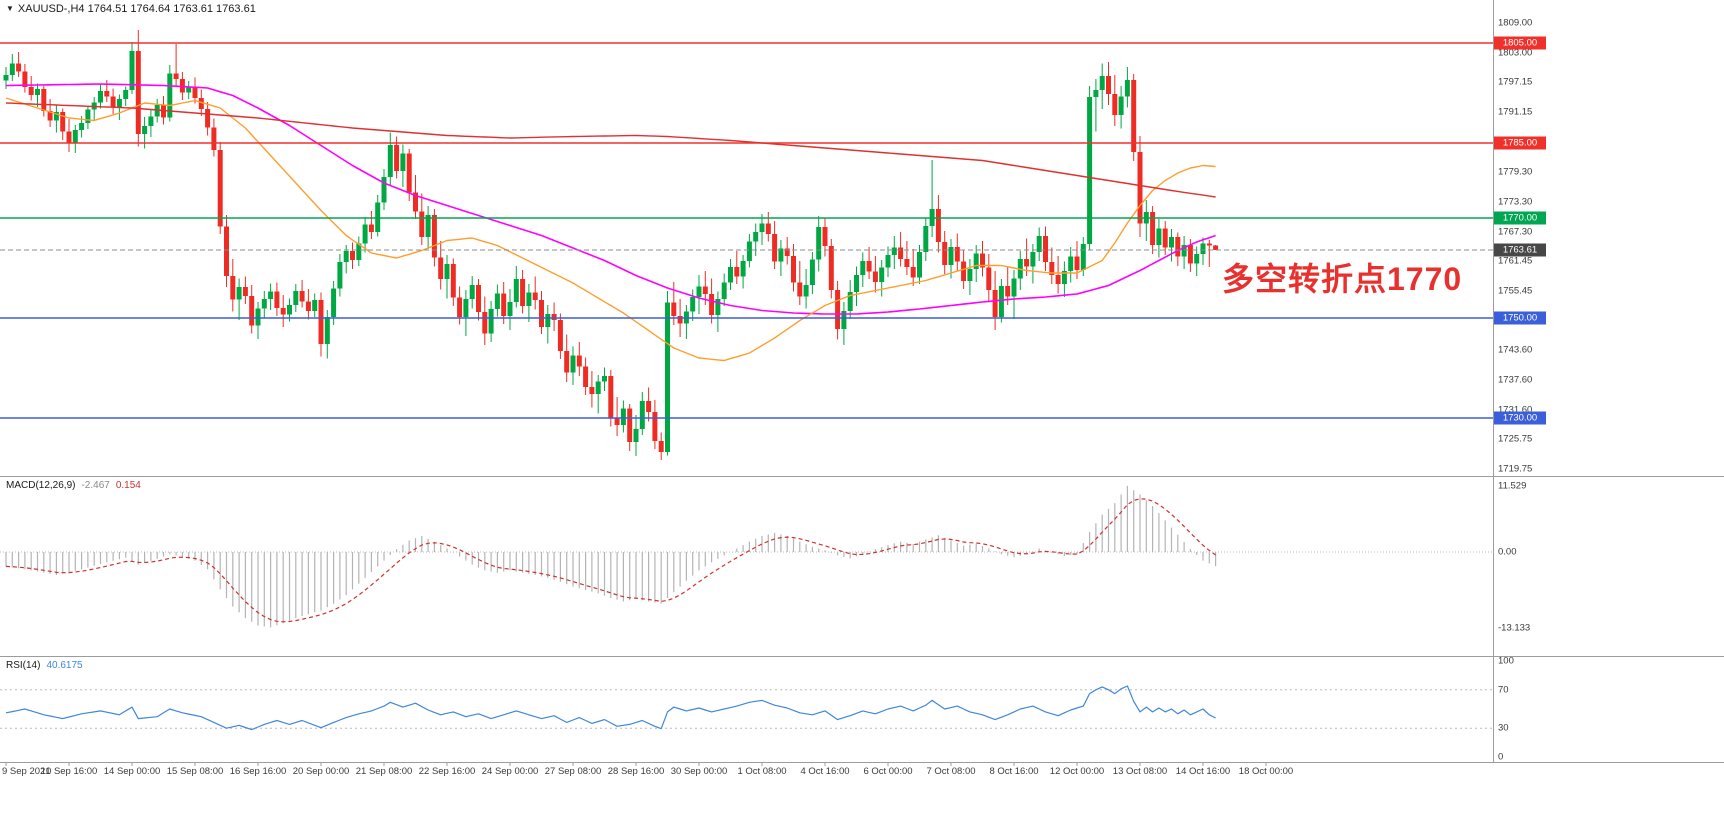  What do you see at coordinates (1342, 279) in the screenshot?
I see `annotation-text: 多空转折点1770` at bounding box center [1342, 279].